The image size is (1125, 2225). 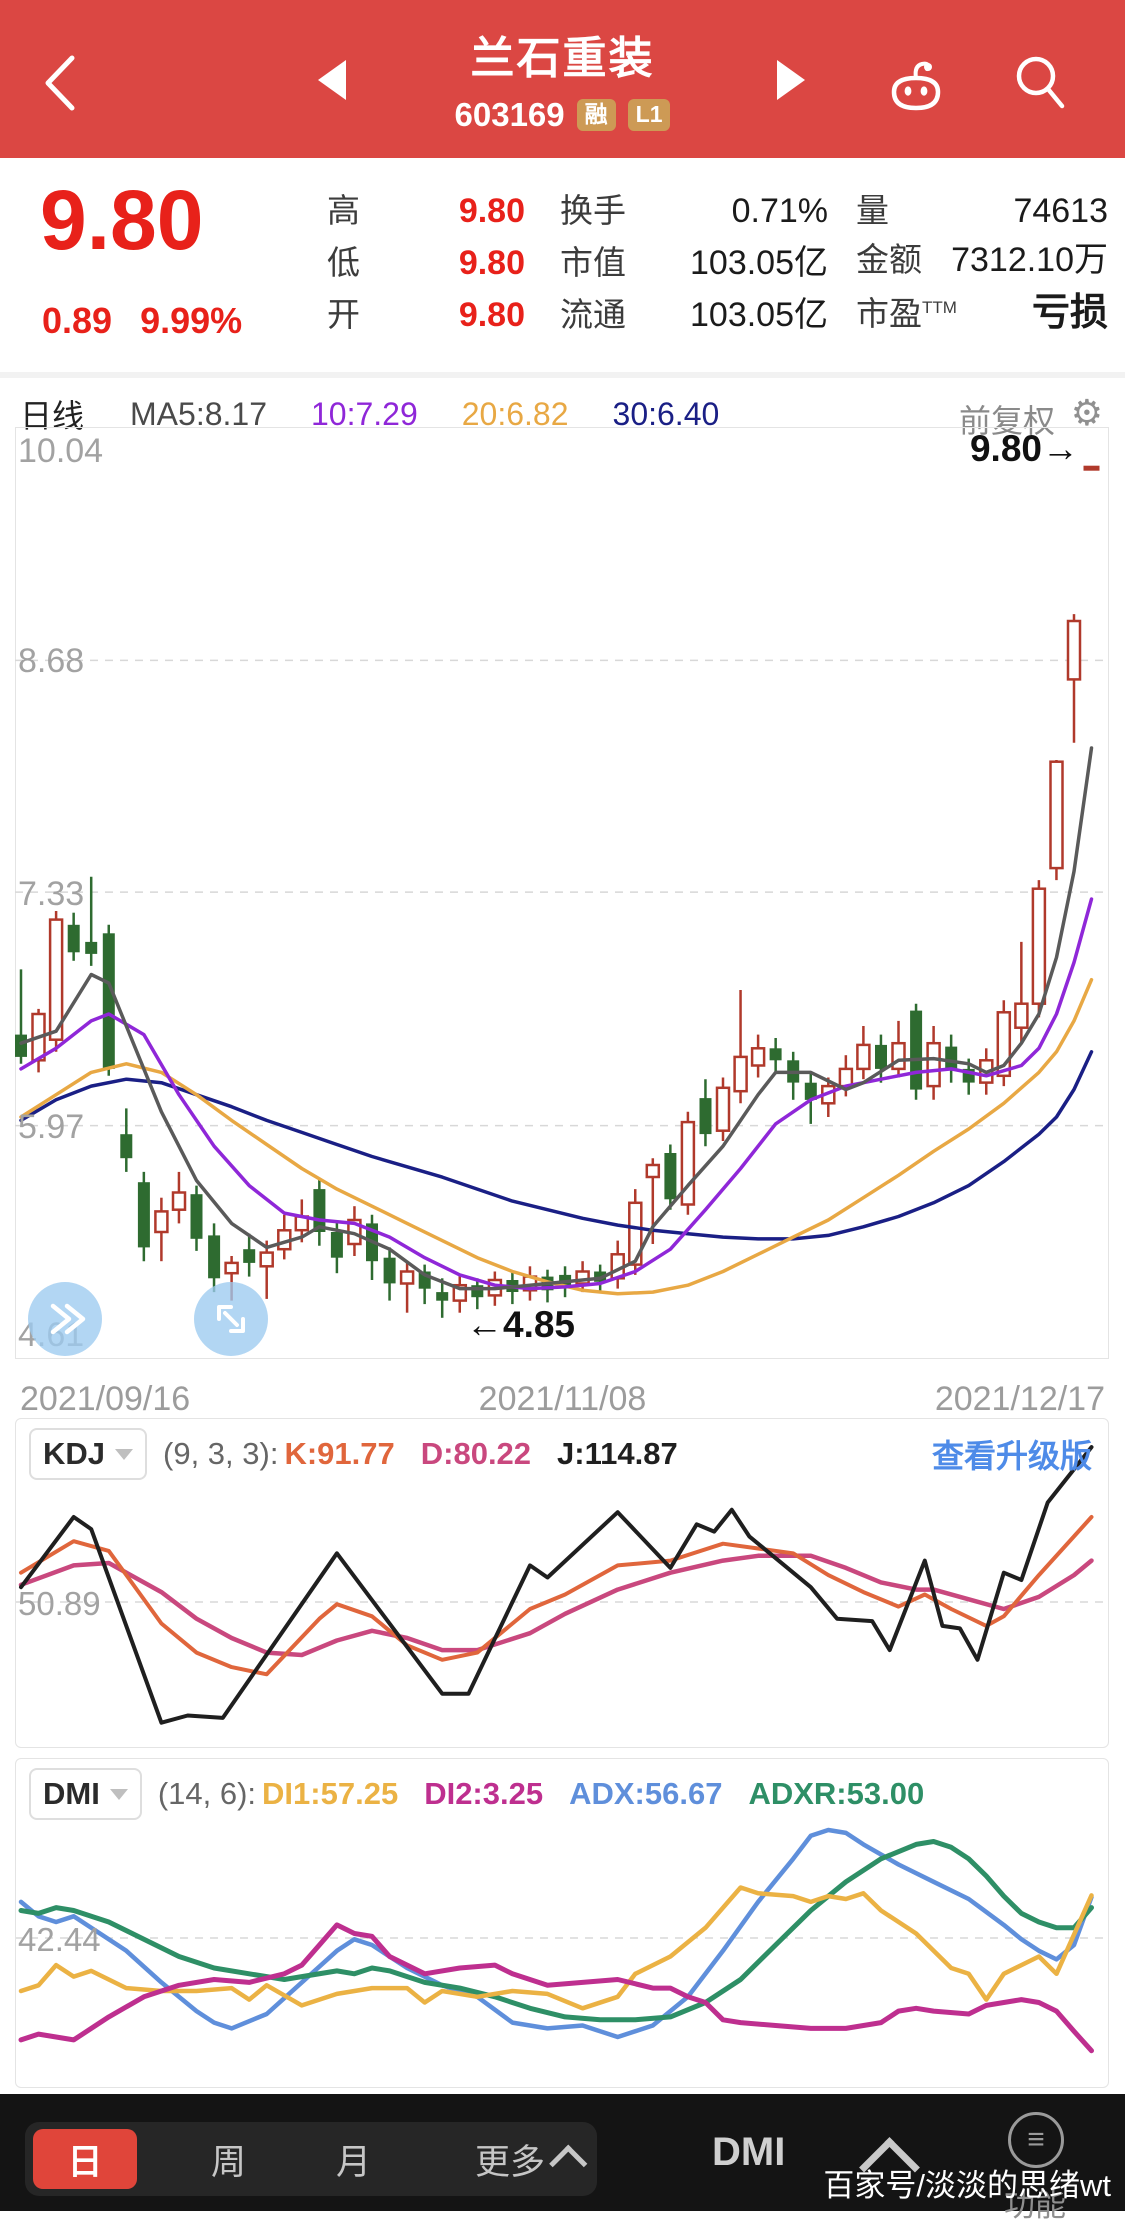 I want to click on watermark: 百家号/淡淡的思绪wt, so click(x=967, y=2185).